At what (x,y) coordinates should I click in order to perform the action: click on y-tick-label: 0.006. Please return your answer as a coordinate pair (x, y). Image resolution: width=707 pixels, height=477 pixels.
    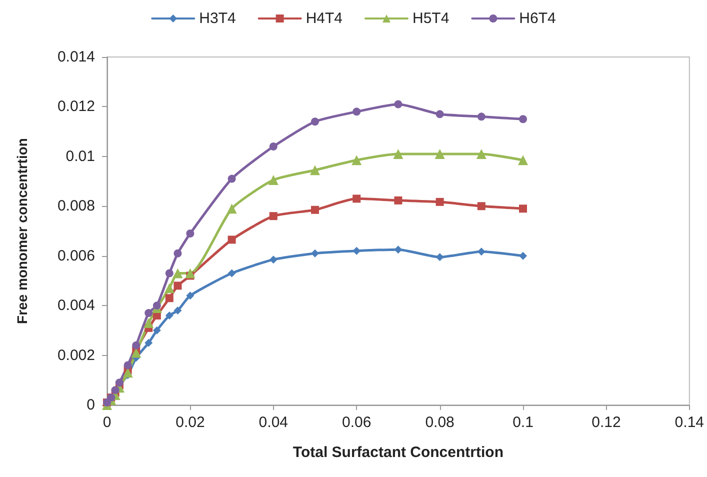
    Looking at the image, I should click on (76, 255).